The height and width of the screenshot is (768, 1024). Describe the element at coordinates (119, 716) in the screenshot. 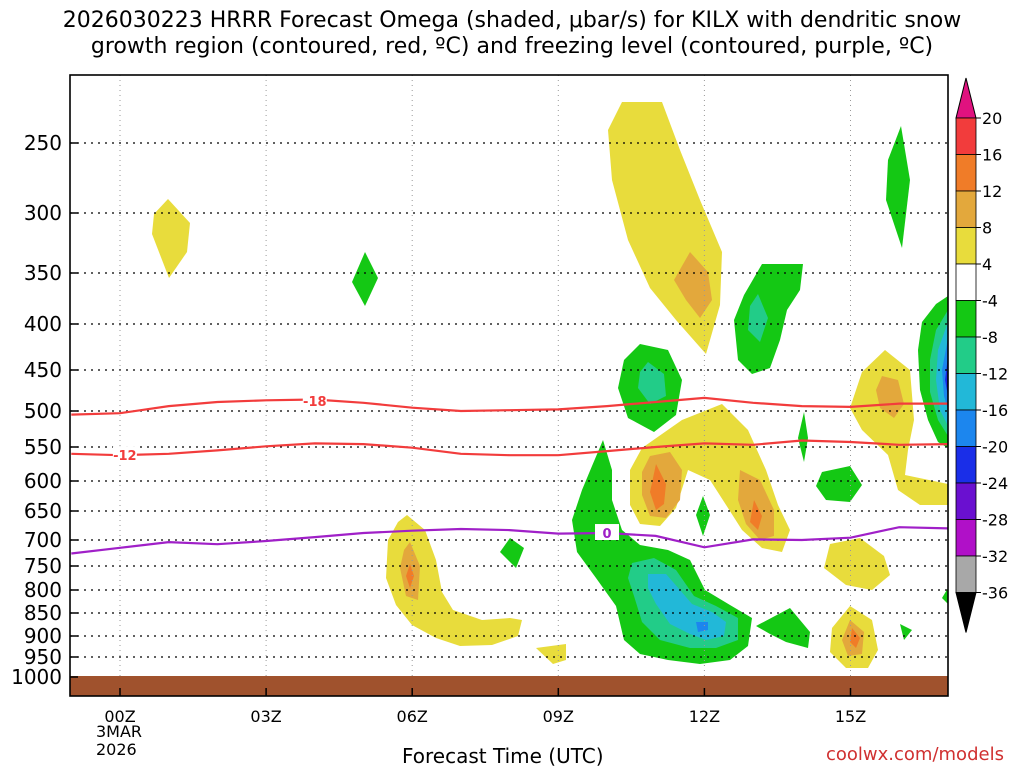

I see `x-tick-label-00Z: 00Z` at that location.